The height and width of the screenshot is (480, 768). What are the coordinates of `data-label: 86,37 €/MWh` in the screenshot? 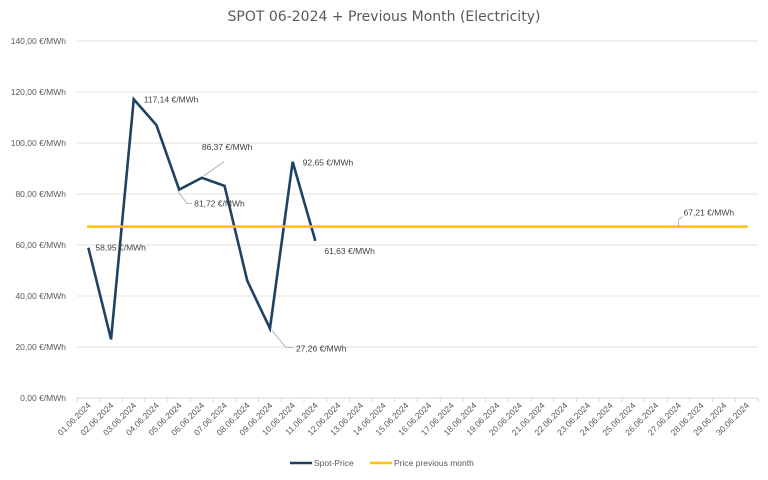 It's located at (227, 147).